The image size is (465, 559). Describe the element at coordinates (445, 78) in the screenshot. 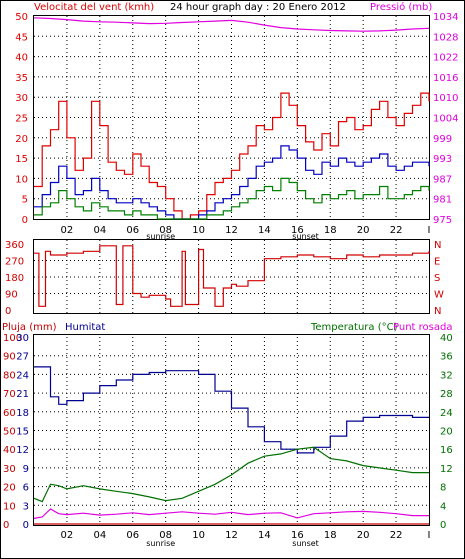

I see `pressure-y-tick-1016: 1016` at that location.